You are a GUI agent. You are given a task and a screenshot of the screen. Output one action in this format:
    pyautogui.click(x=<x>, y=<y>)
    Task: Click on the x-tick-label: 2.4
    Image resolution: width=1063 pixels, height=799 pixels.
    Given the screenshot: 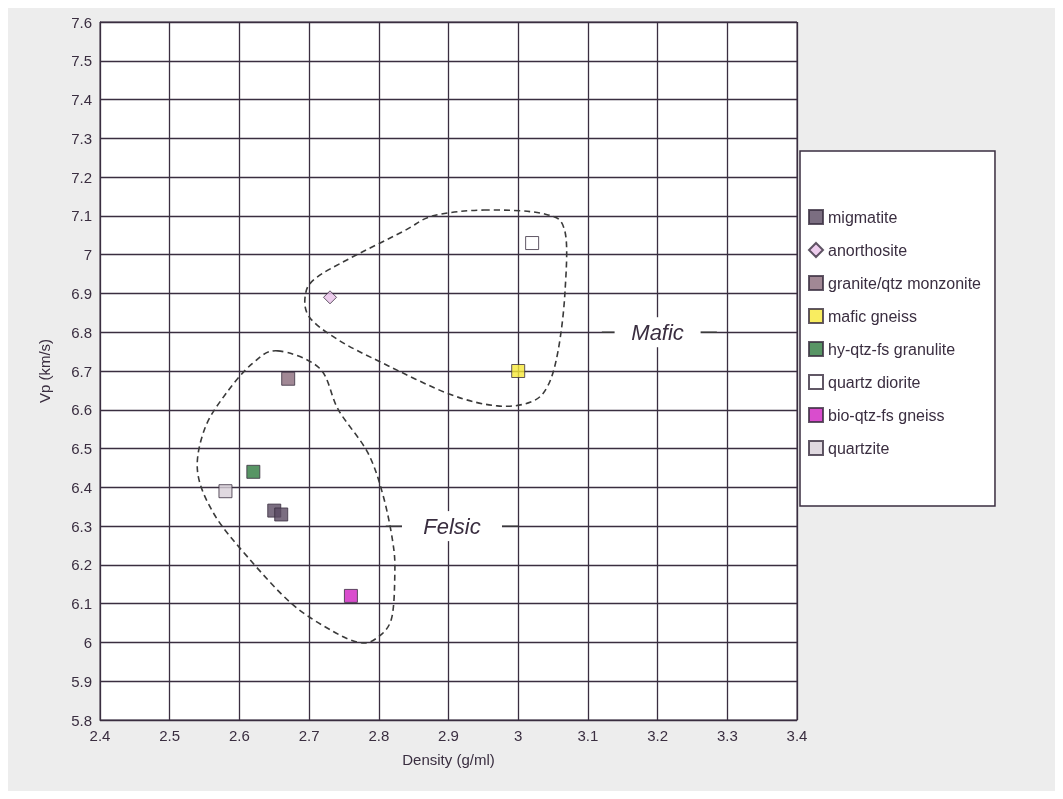 What is the action you would take?
    pyautogui.click(x=100, y=735)
    